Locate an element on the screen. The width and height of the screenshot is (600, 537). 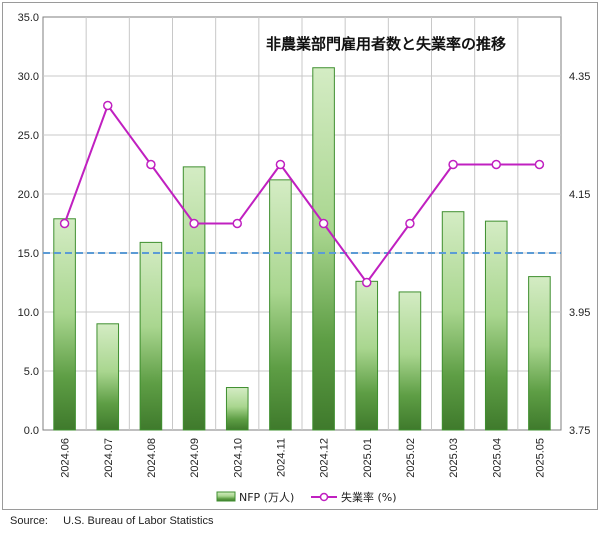
left-tick-label: 5.0 is located at coordinates (31, 372).